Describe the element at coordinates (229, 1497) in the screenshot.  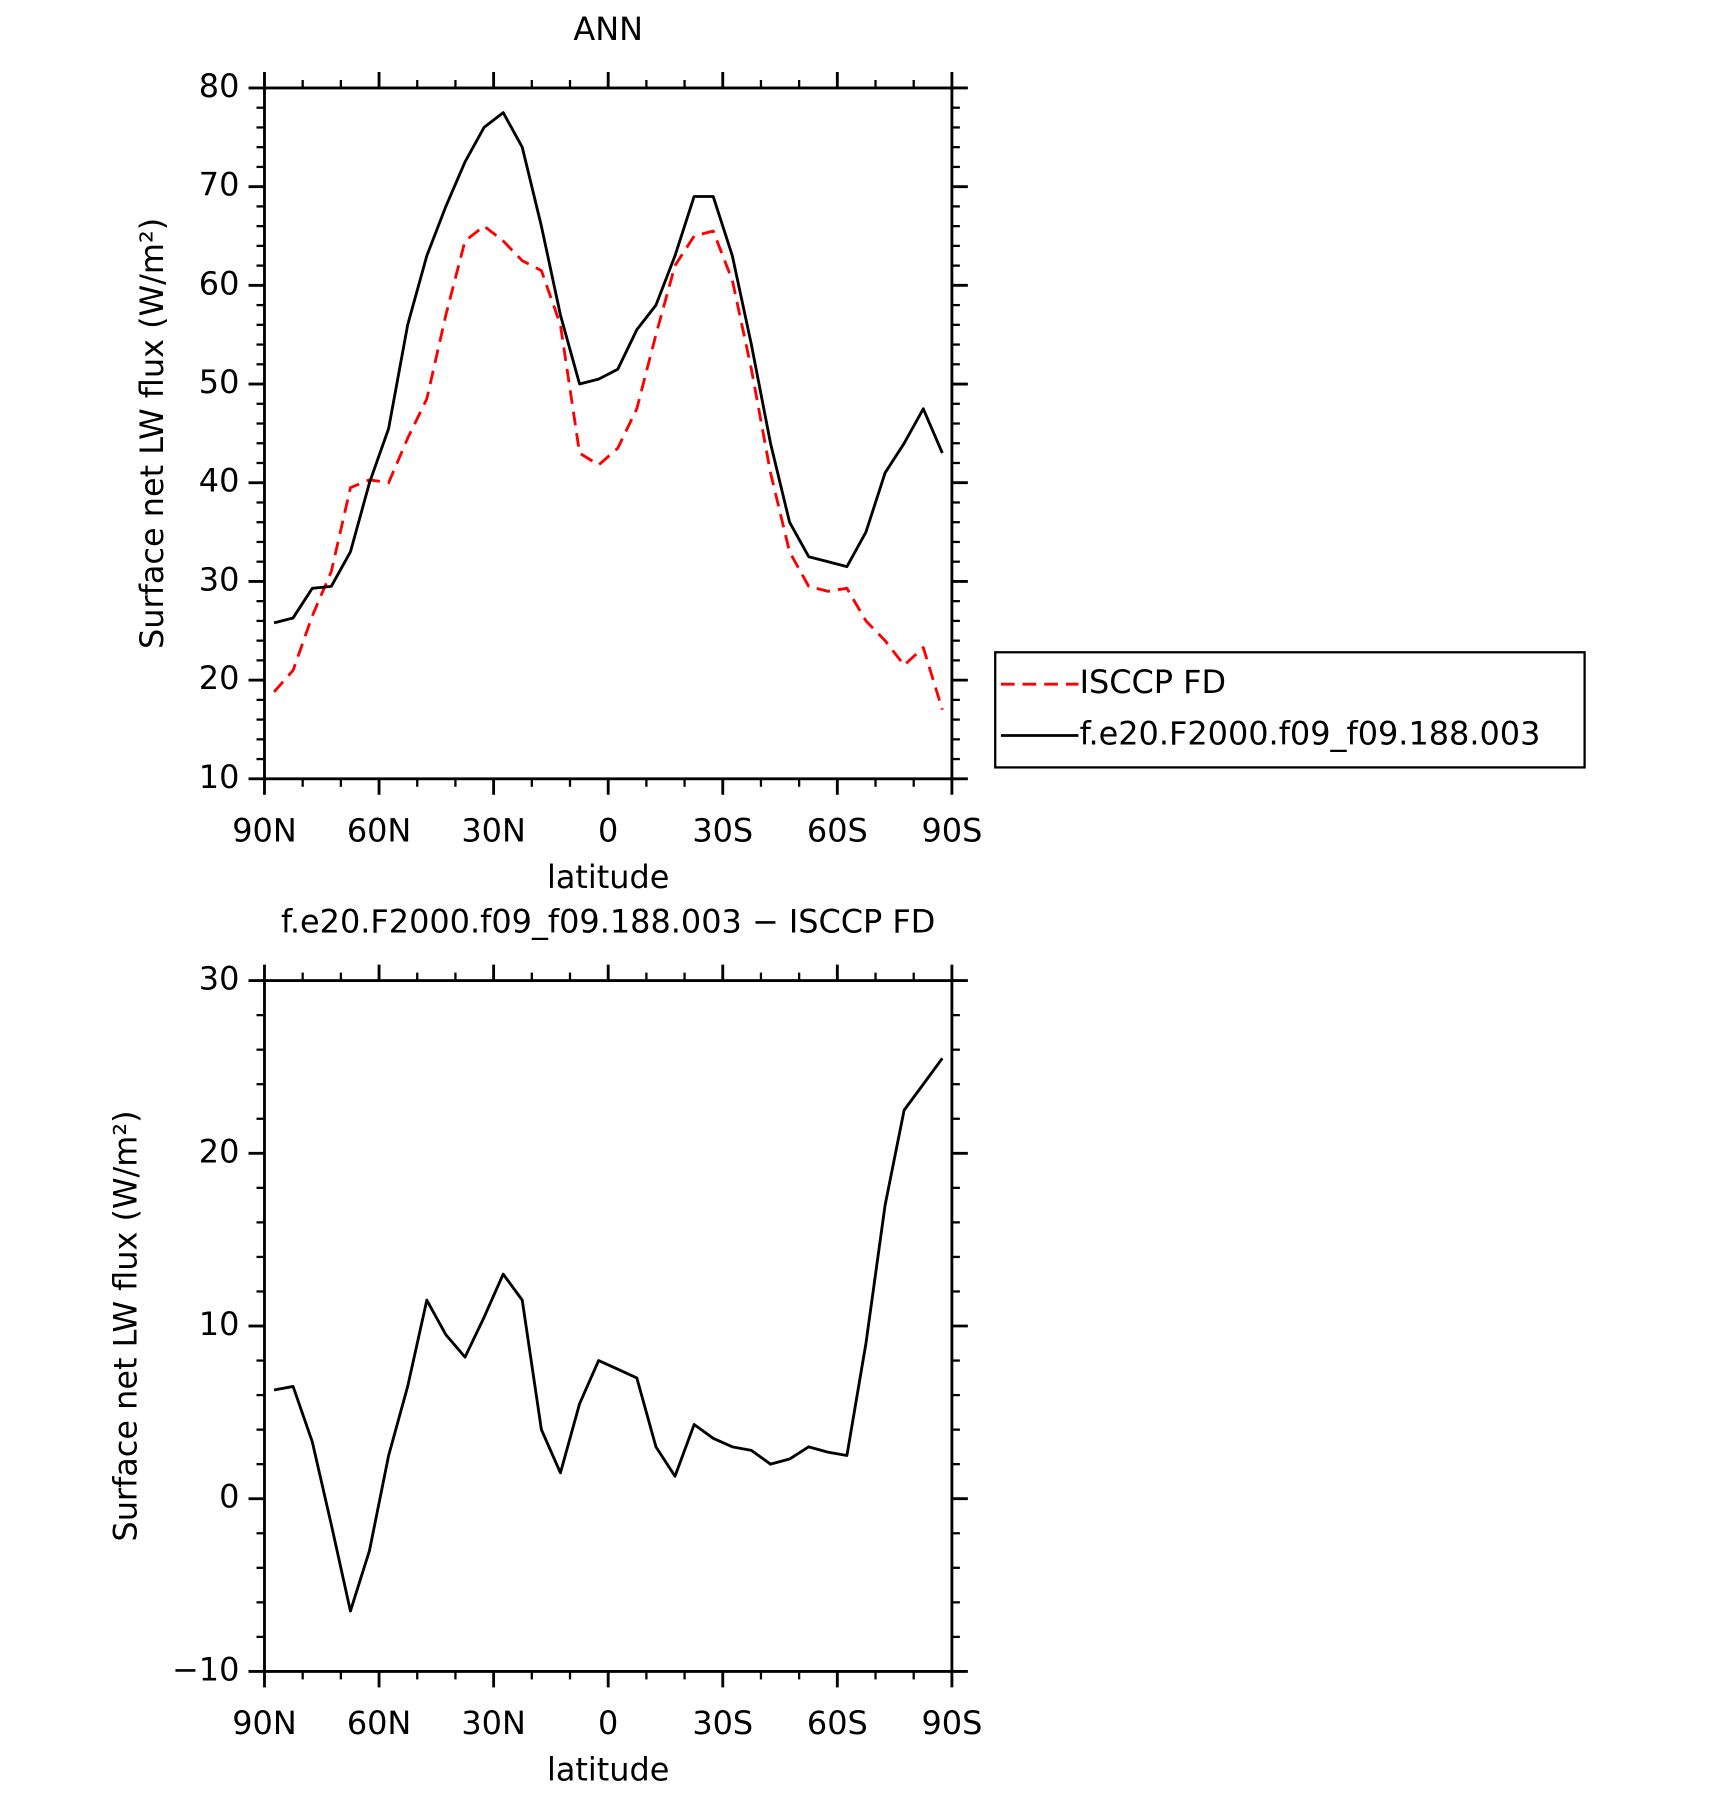
I see `y-tick-label: 0` at that location.